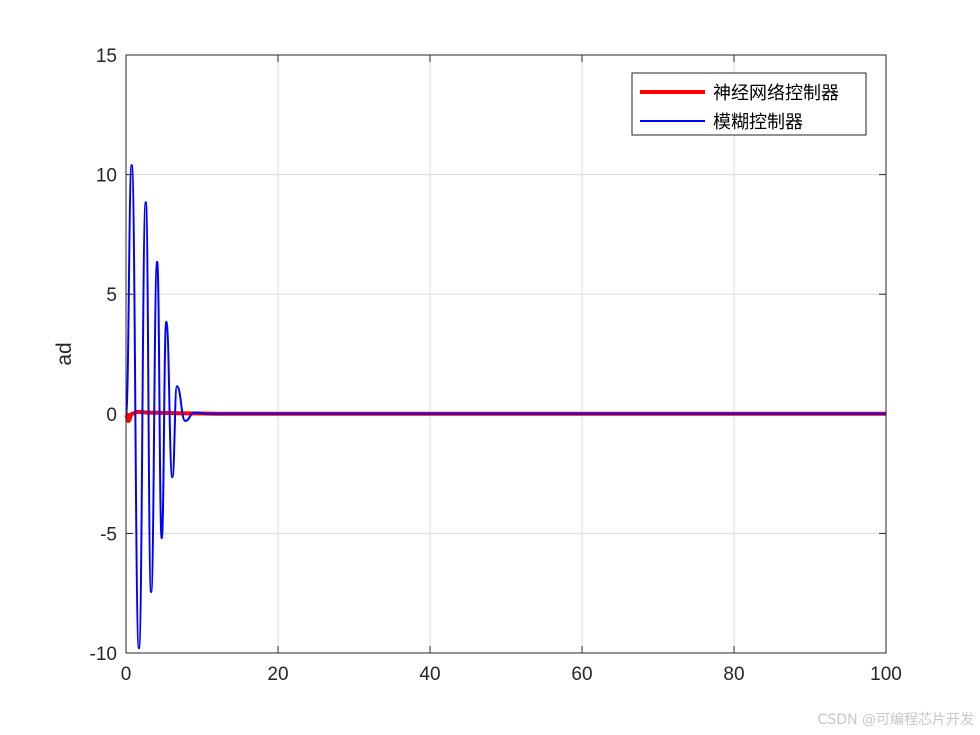 This screenshot has width=980, height=735. What do you see at coordinates (64, 353) in the screenshot?
I see `y-axis-label: ad` at bounding box center [64, 353].